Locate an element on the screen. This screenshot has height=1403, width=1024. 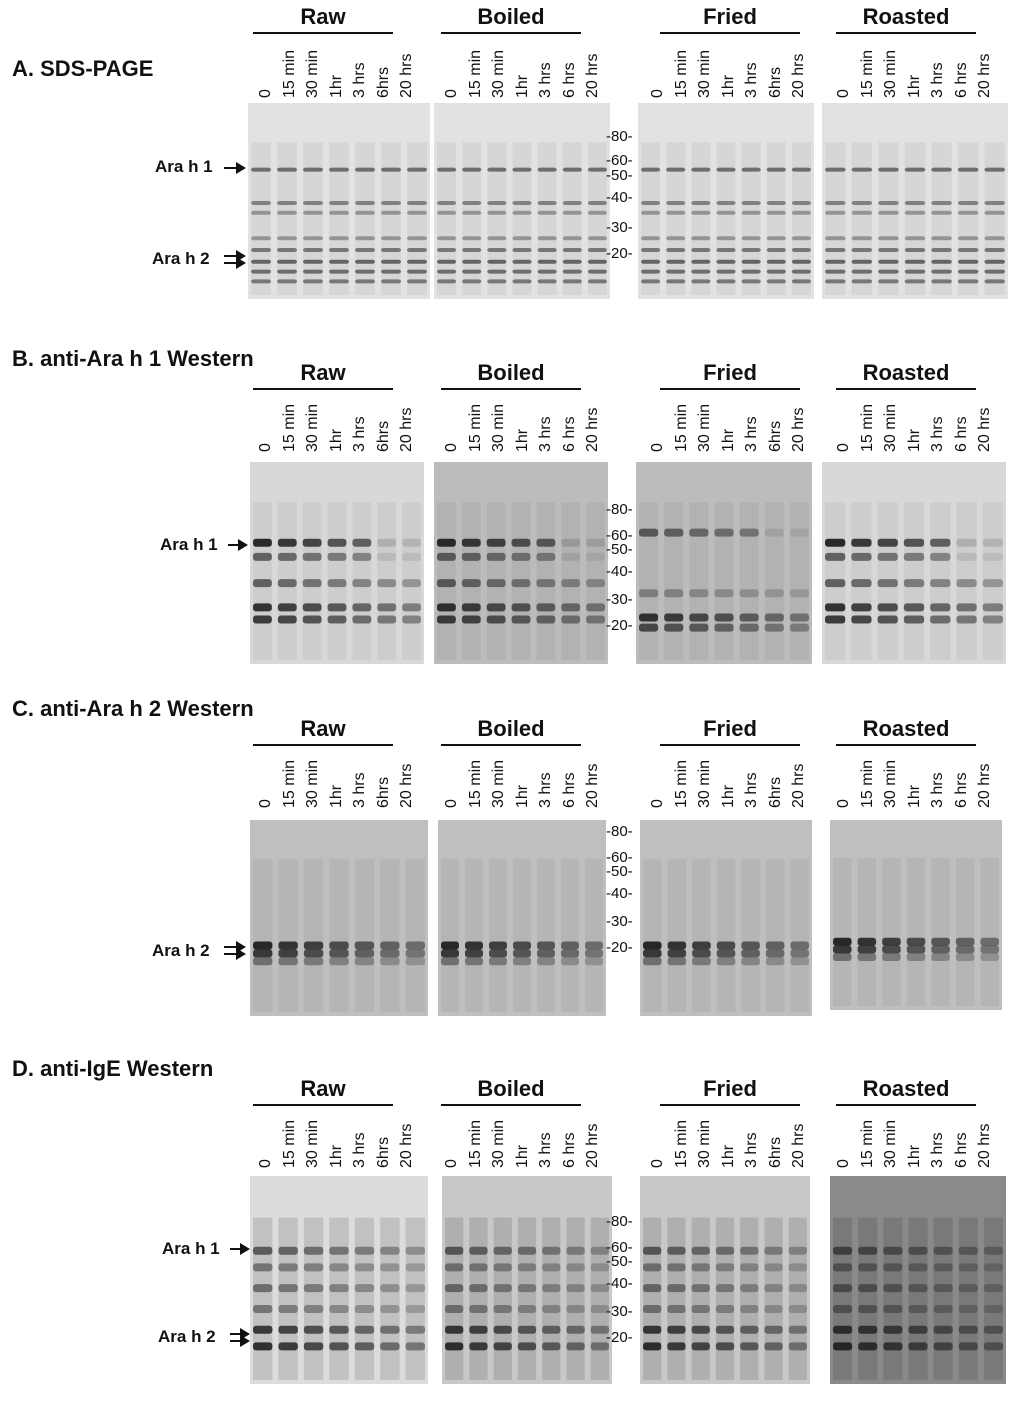
mw-marker: -80- is located at coordinates (619, 1221).